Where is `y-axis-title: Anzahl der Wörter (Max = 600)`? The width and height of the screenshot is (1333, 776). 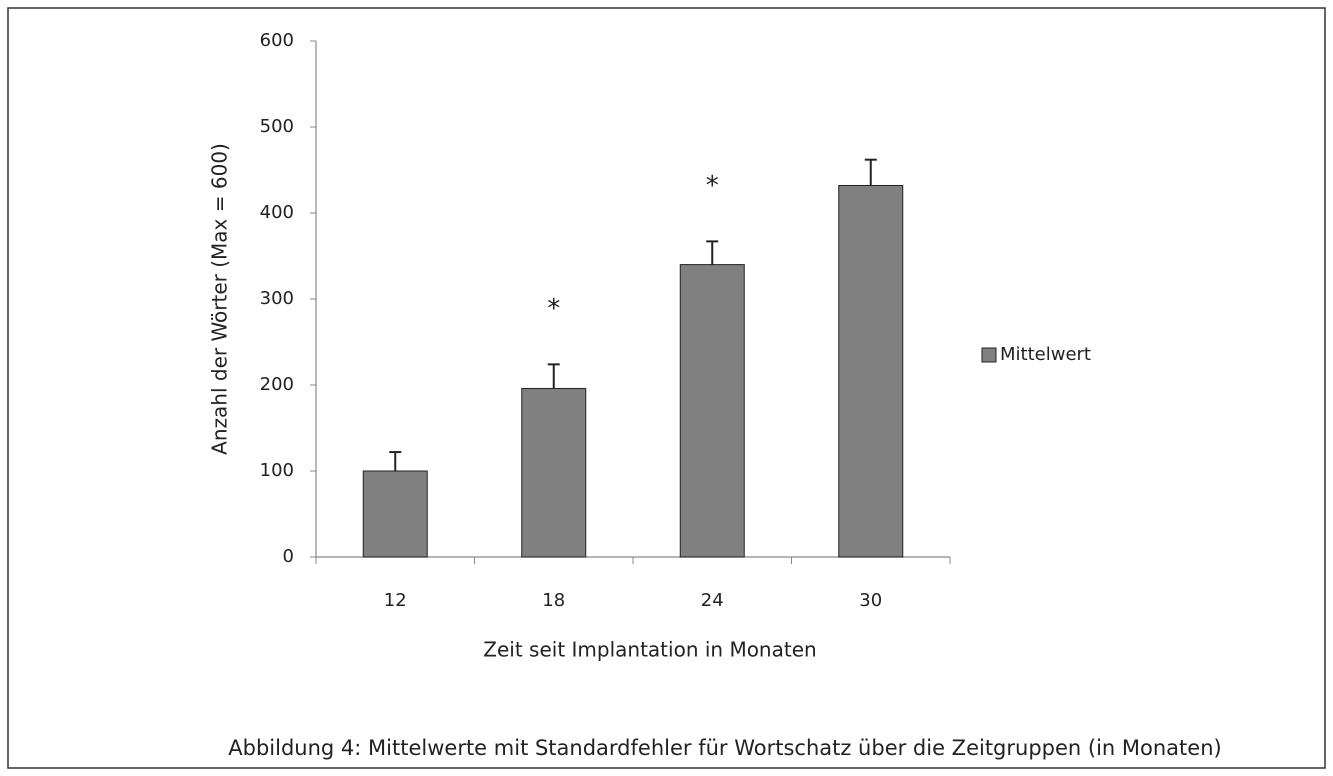
y-axis-title: Anzahl der Wörter (Max = 600) is located at coordinates (220, 299).